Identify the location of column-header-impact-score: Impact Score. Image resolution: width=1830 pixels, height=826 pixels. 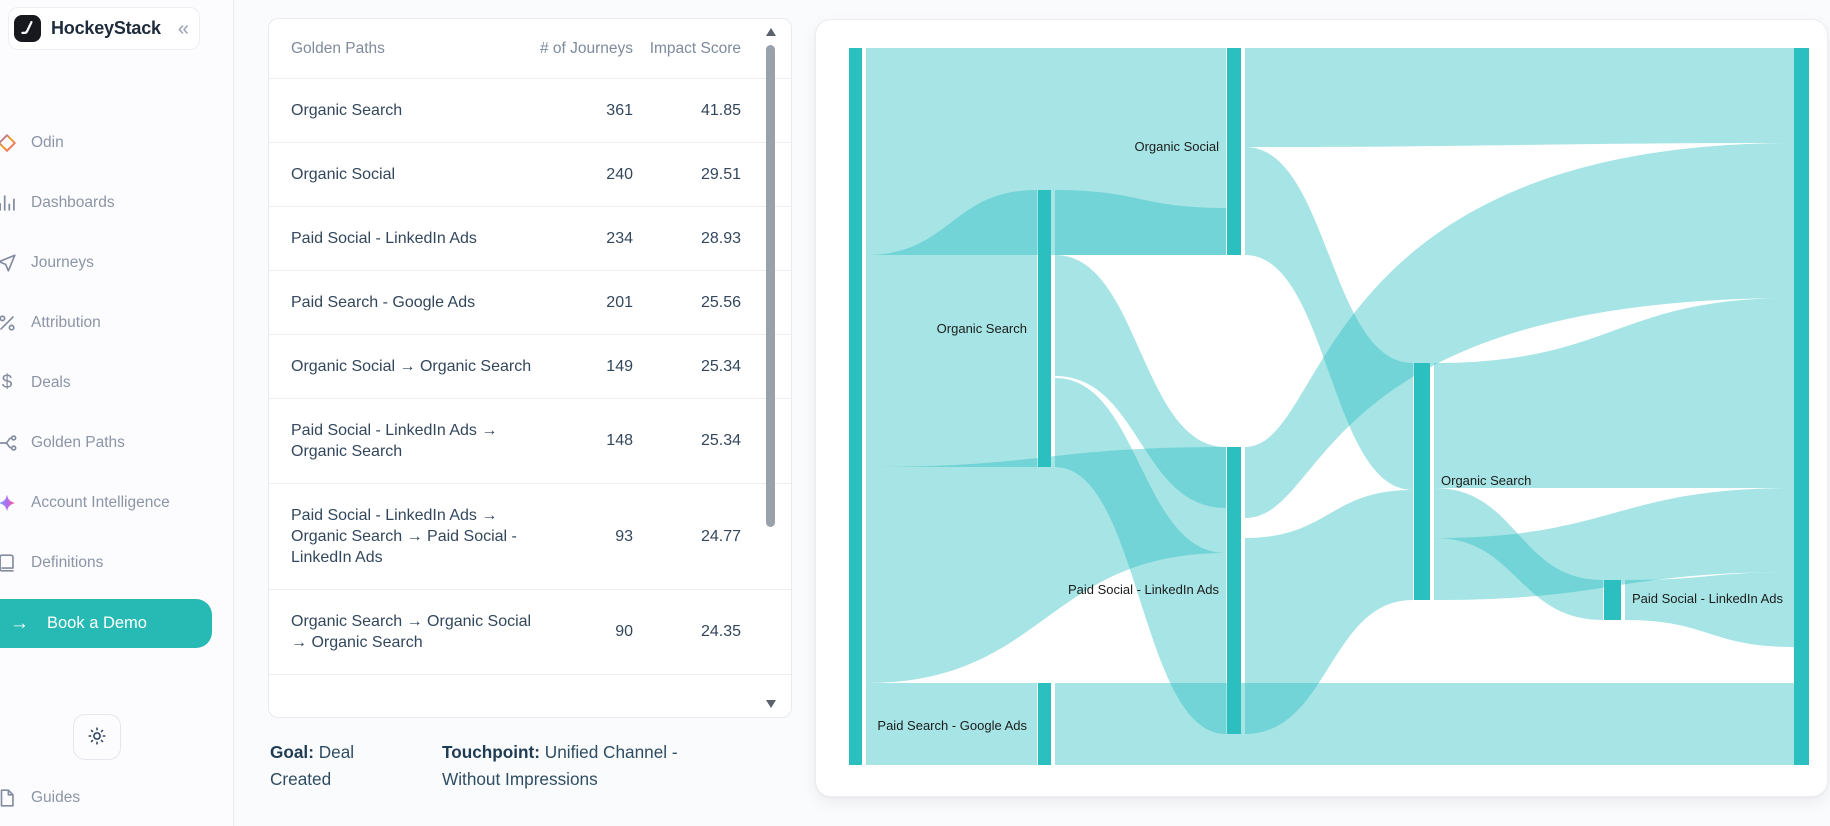
(695, 48).